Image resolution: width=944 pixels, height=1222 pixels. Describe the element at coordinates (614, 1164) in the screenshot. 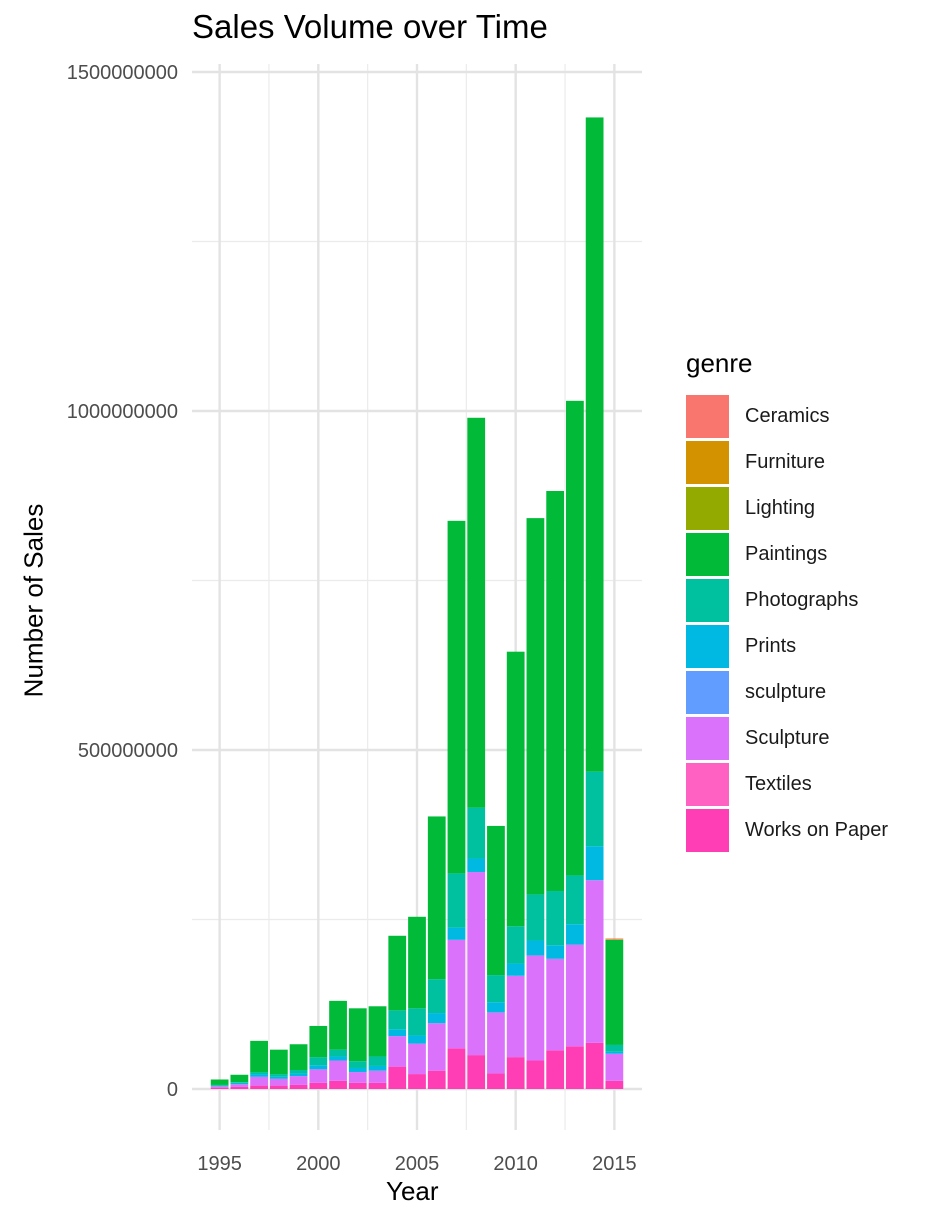

I see `x-tick-label: 2015` at that location.